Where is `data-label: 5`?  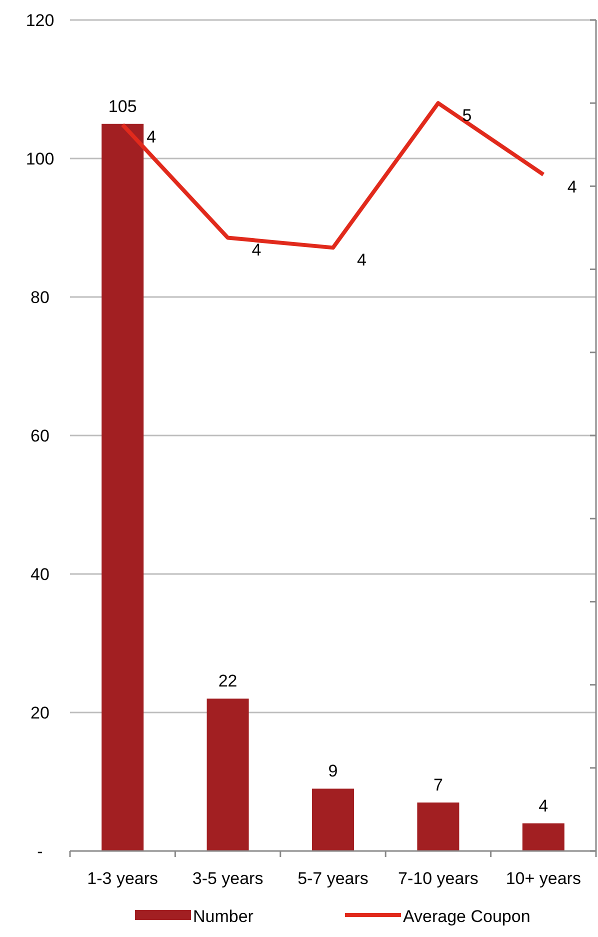
data-label: 5 is located at coordinates (467, 116).